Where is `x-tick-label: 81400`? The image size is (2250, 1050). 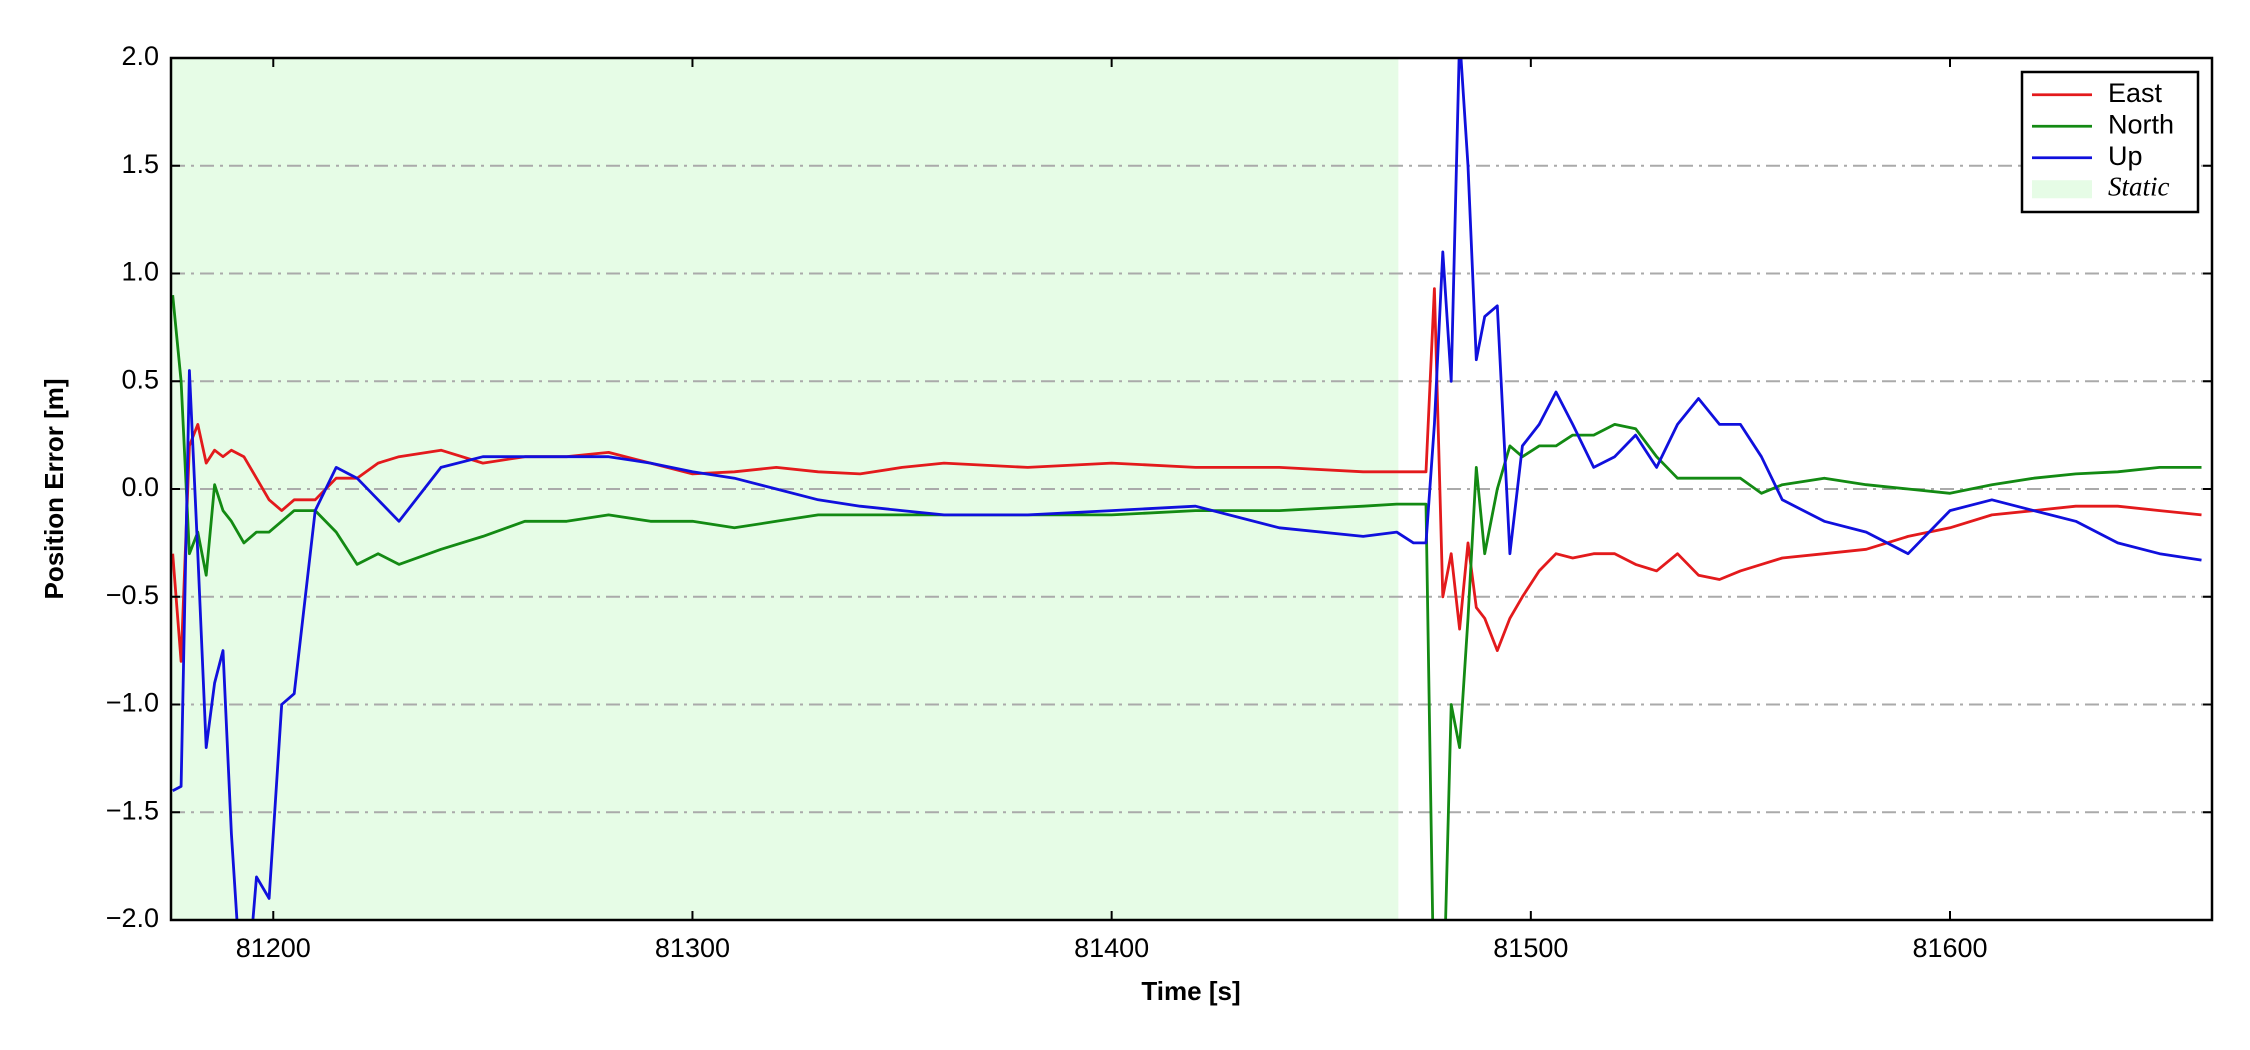 x-tick-label: 81400 is located at coordinates (1111, 948).